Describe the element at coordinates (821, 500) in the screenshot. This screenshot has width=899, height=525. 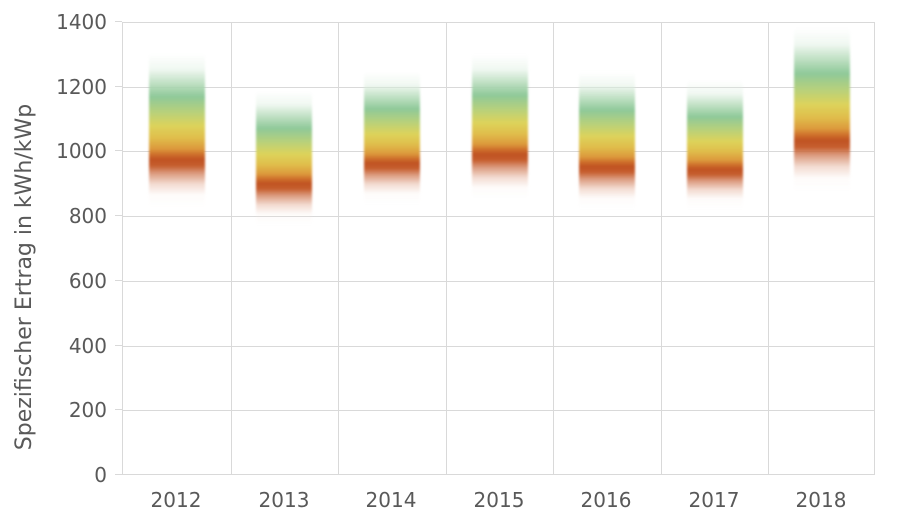
I see `x-tick-label-2018: 2018` at that location.